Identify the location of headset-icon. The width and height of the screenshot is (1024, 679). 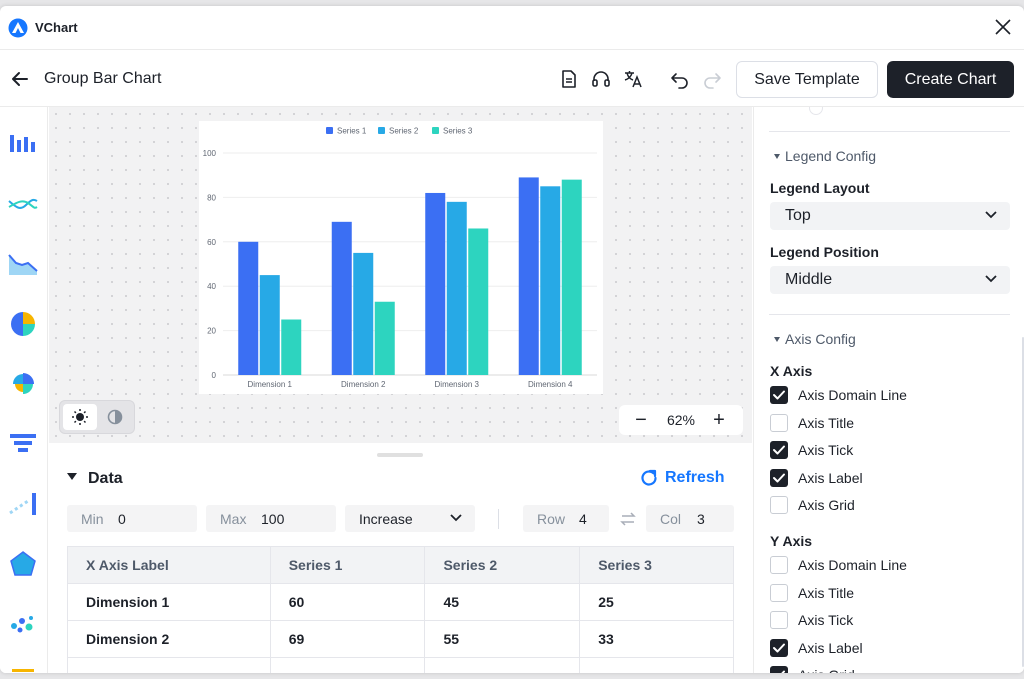
(601, 79).